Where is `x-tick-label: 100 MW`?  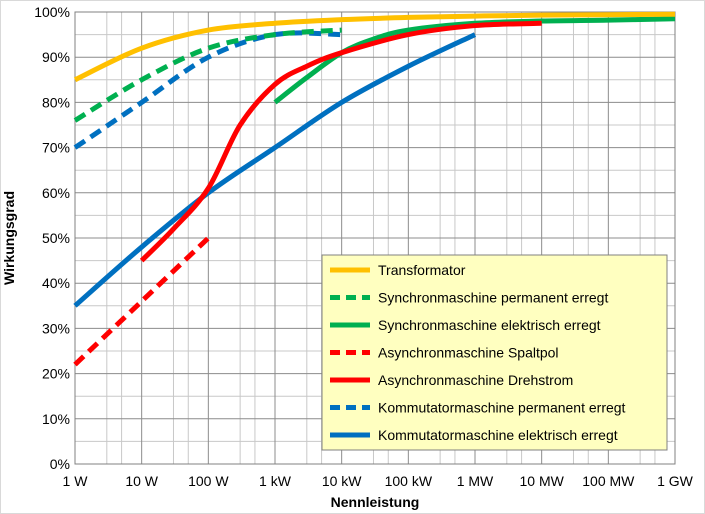
x-tick-label: 100 MW is located at coordinates (608, 481).